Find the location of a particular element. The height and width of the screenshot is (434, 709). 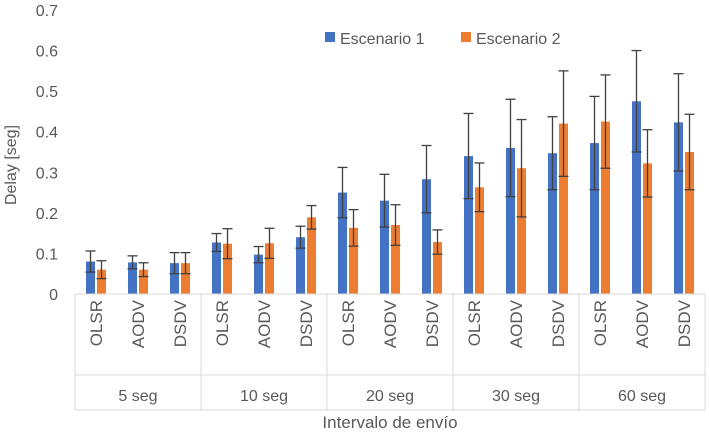

x-axis-title: Intervalo de envío is located at coordinates (389, 422).